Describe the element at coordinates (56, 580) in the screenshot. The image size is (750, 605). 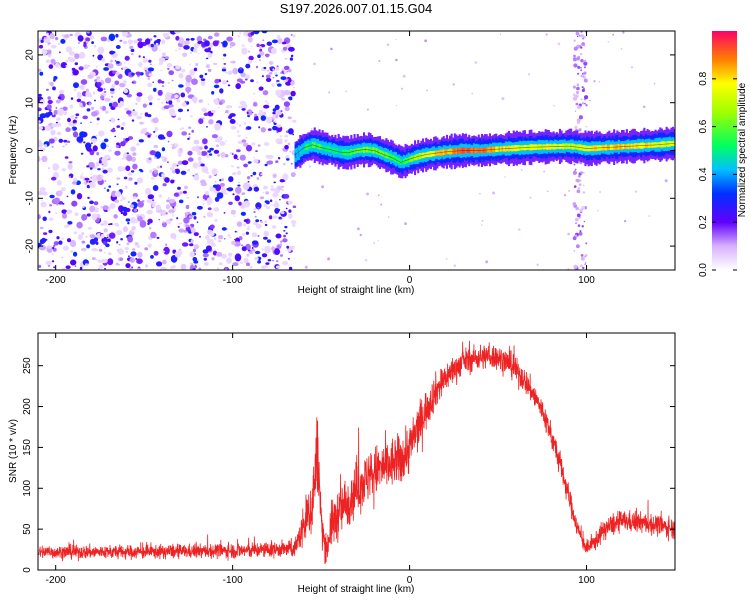
I see `x-tick-label: -200` at that location.